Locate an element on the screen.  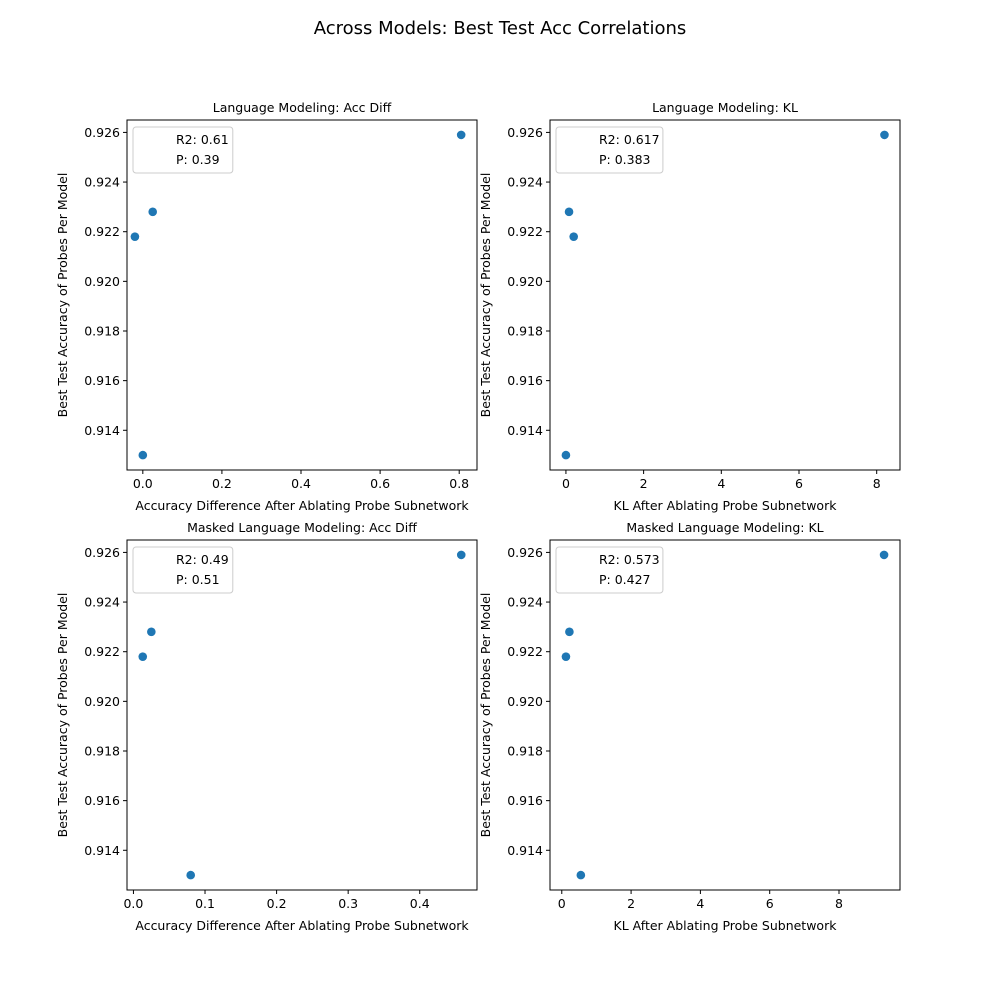
x-tick-label: 0.4 is located at coordinates (301, 483).